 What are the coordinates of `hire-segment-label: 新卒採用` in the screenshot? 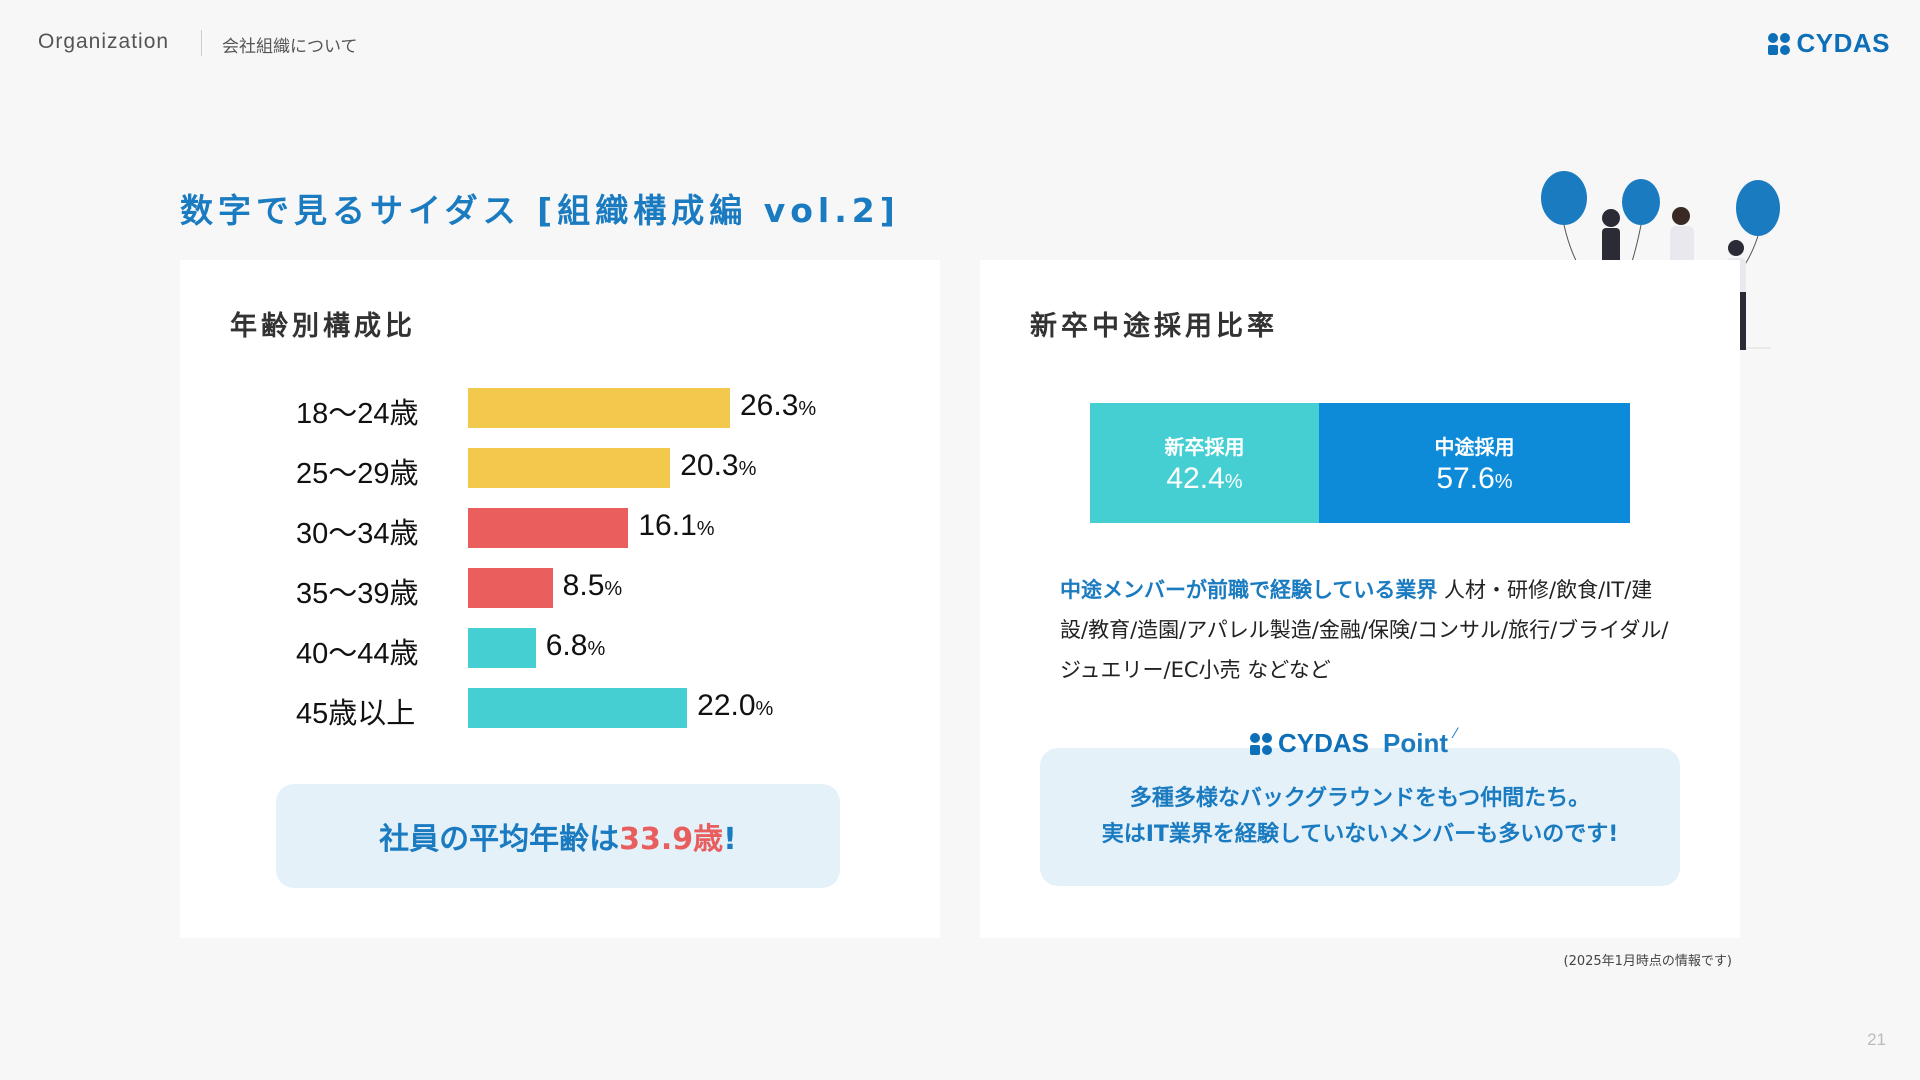 It's located at (1204, 446).